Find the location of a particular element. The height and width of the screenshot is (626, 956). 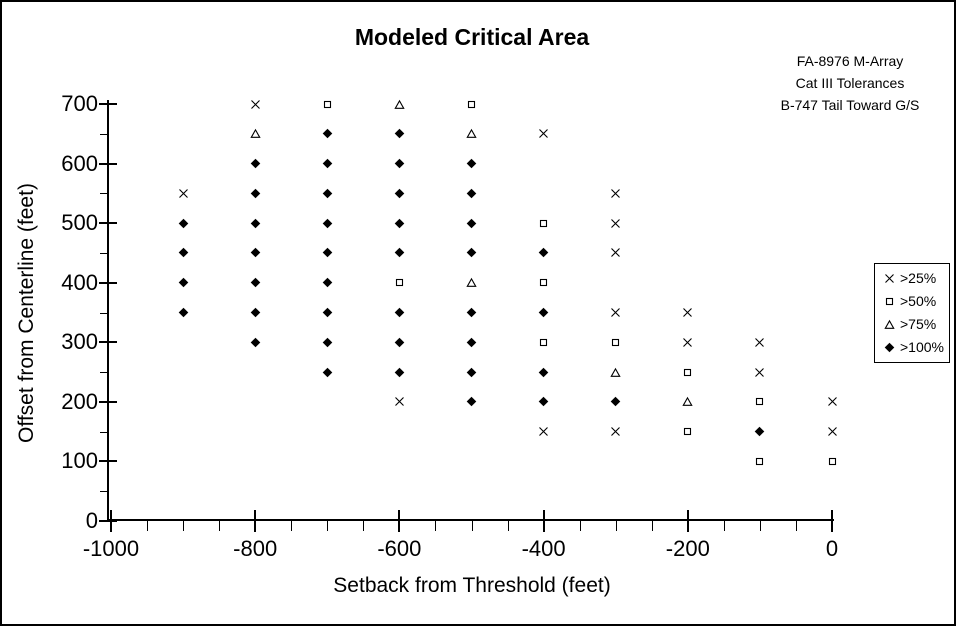

x-tick-label: 0 is located at coordinates (832, 548).